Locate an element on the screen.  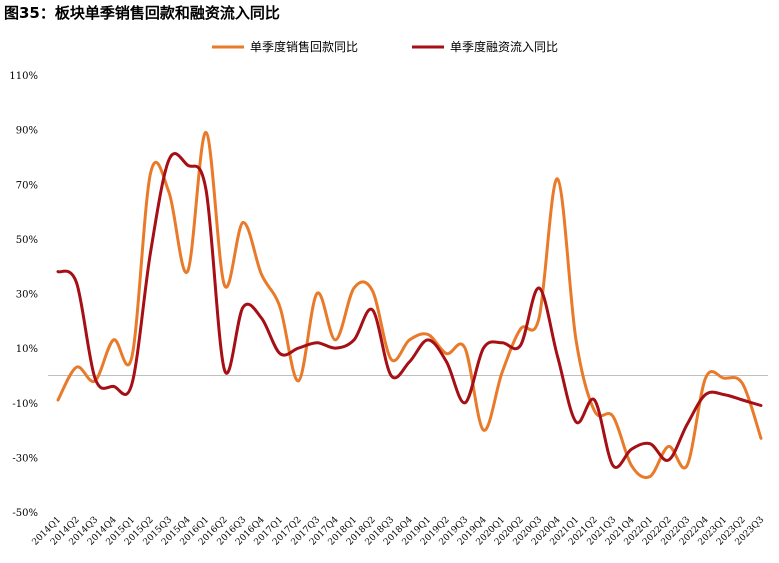
legend-label-series-1: 单季度销售回款同比 is located at coordinates (304, 46).